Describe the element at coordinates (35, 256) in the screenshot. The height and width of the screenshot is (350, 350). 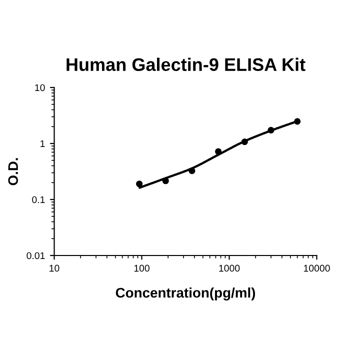
I see `y-tick-label: 0.01` at that location.